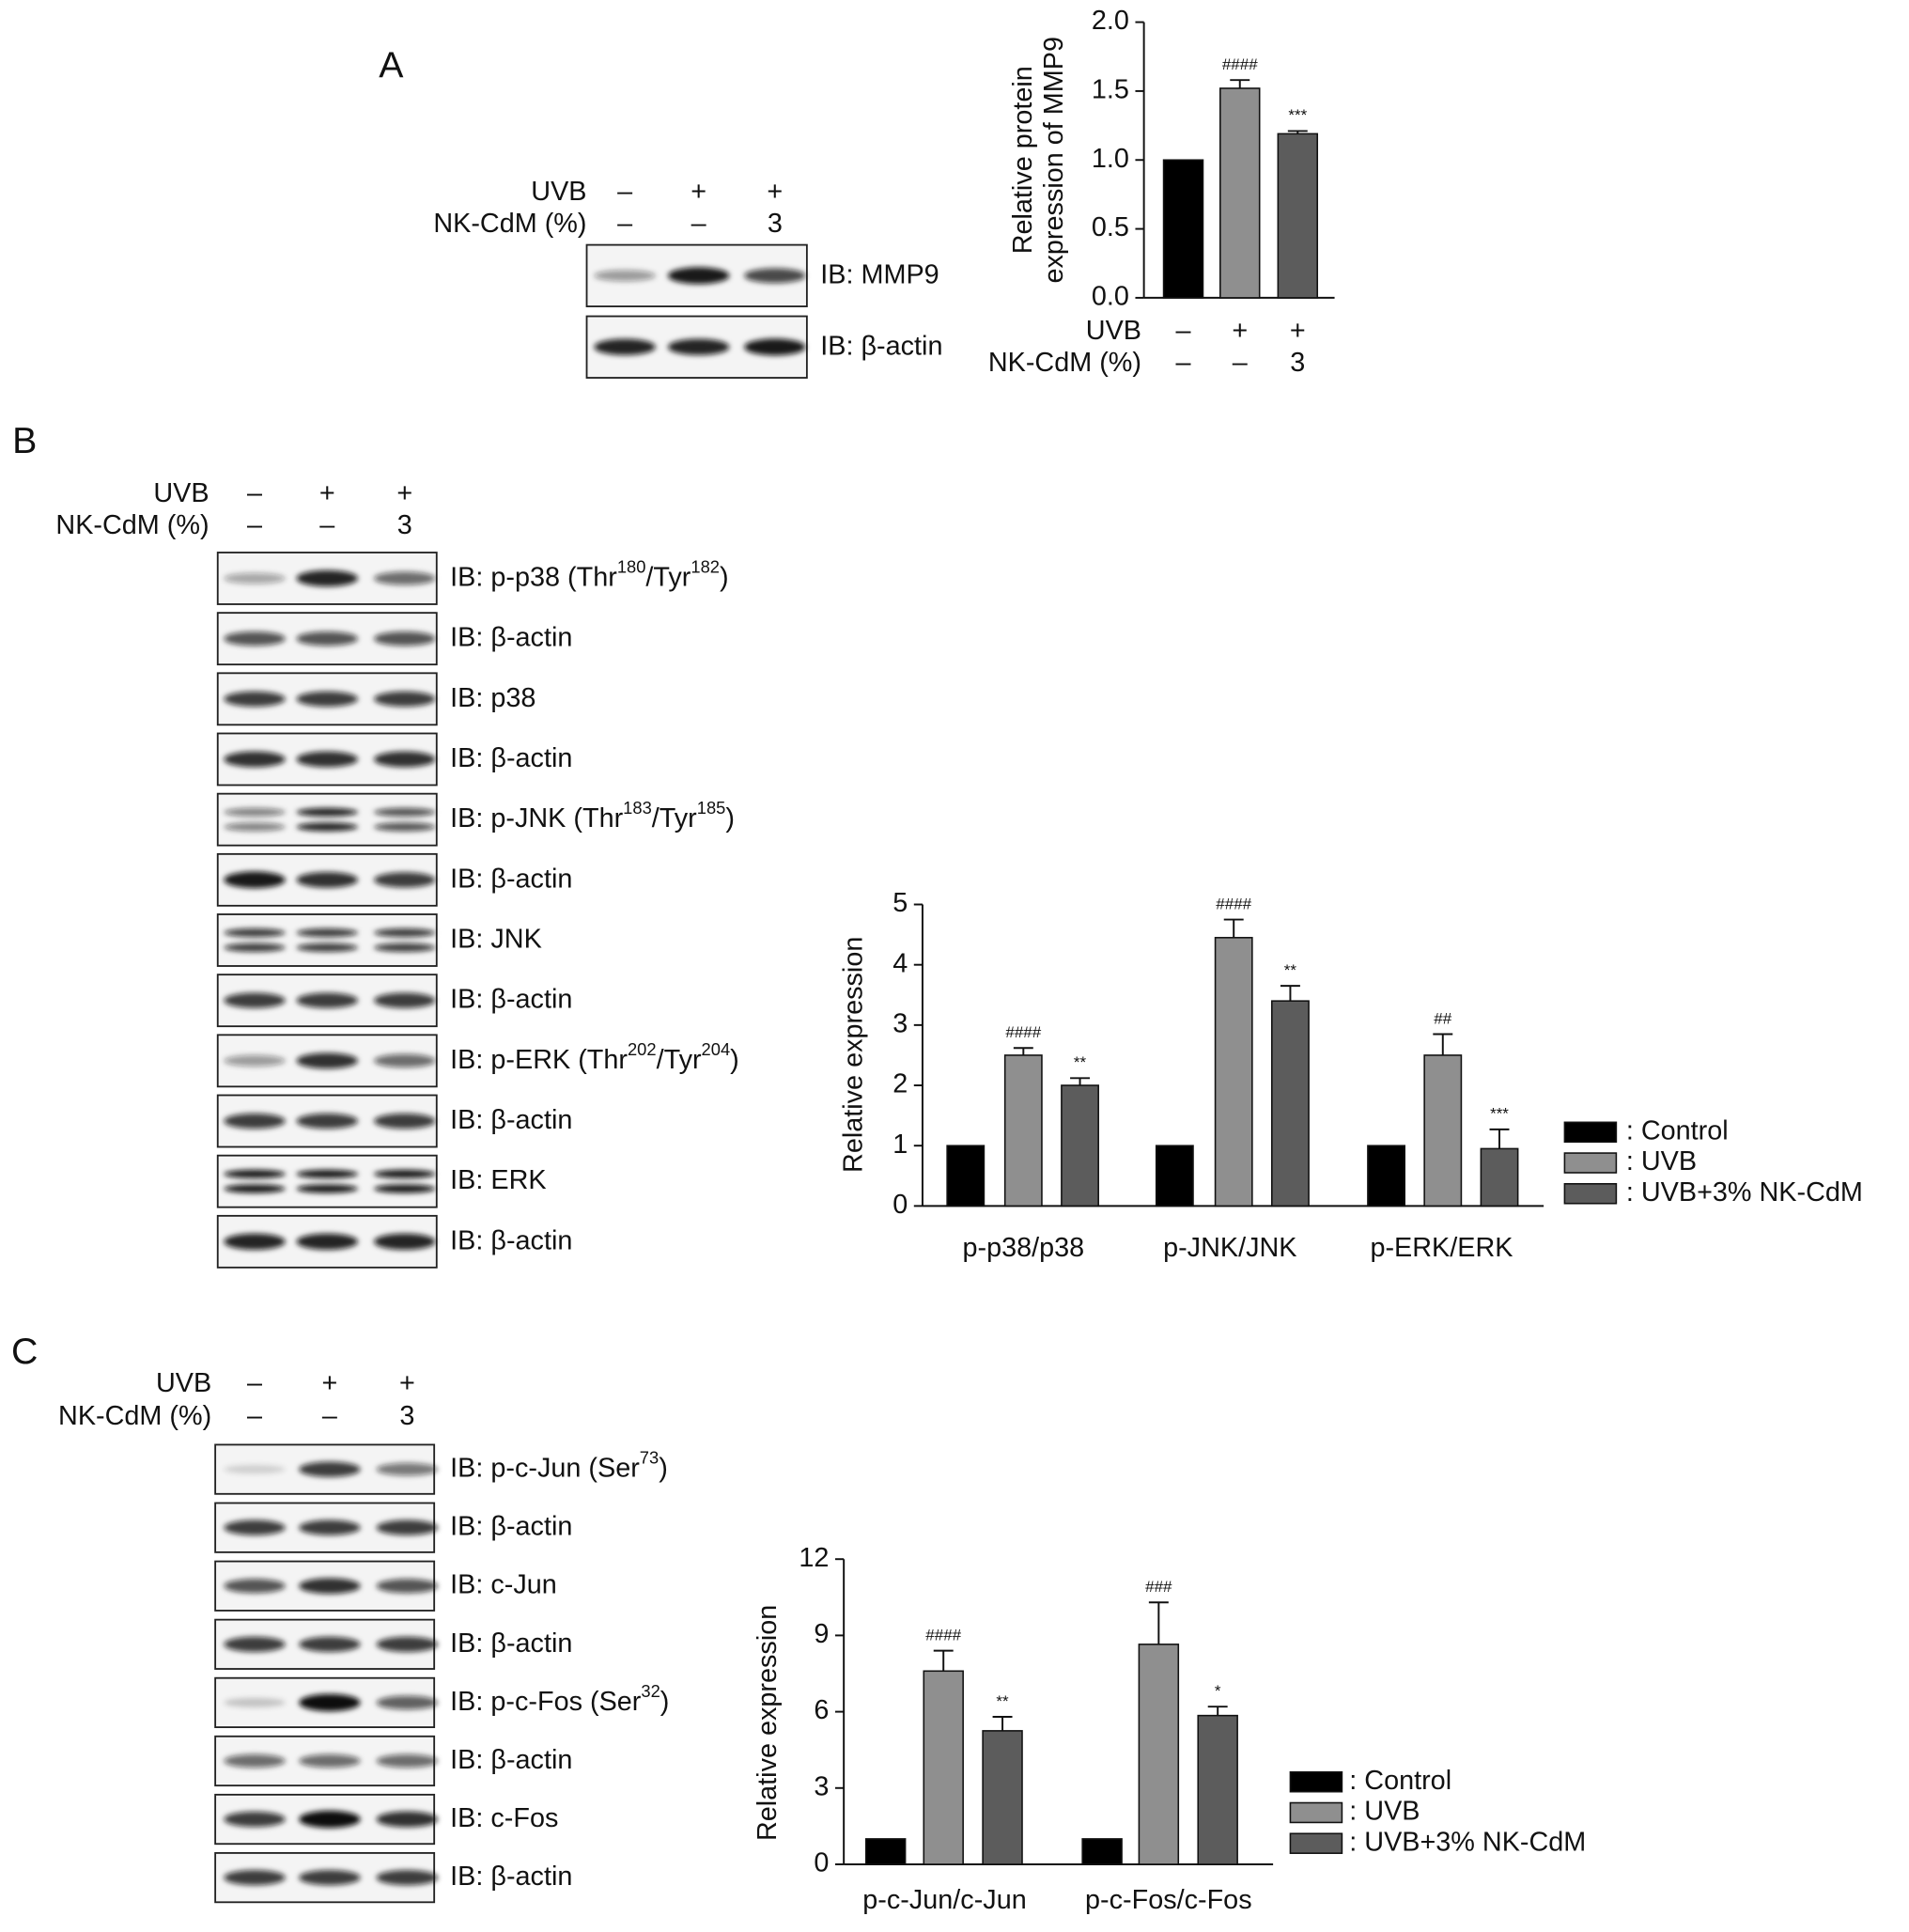 The width and height of the screenshot is (1909, 1932). I want to click on blot-label-part: IB: c-Jun, so click(504, 1584).